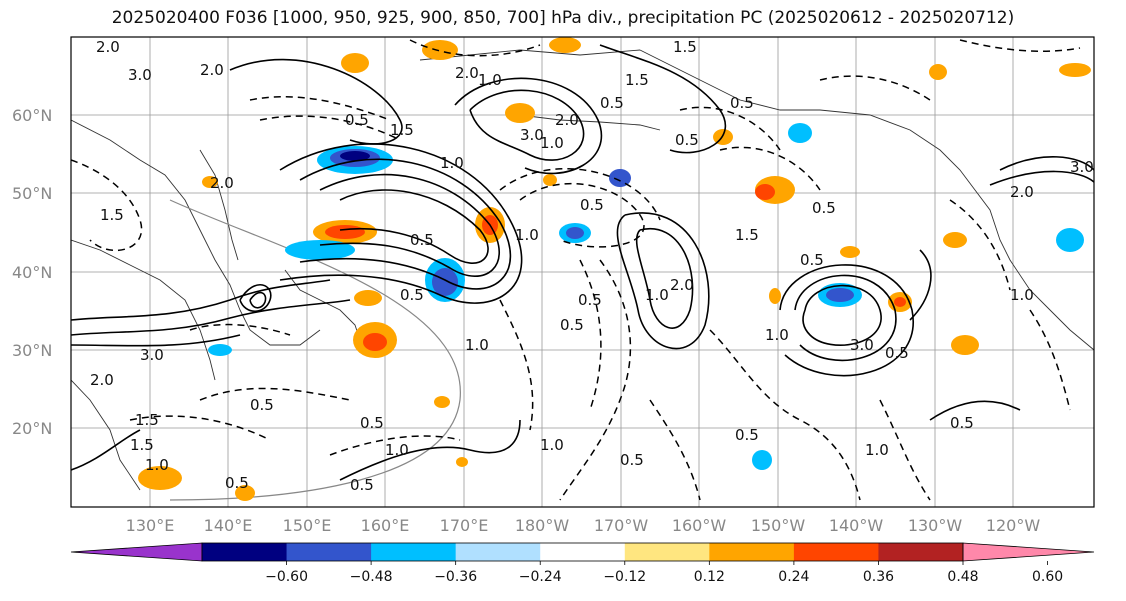 This screenshot has height=601, width=1126. Describe the element at coordinates (455, 577) in the screenshot. I see `colorbar-tick-label: −0.36` at that location.